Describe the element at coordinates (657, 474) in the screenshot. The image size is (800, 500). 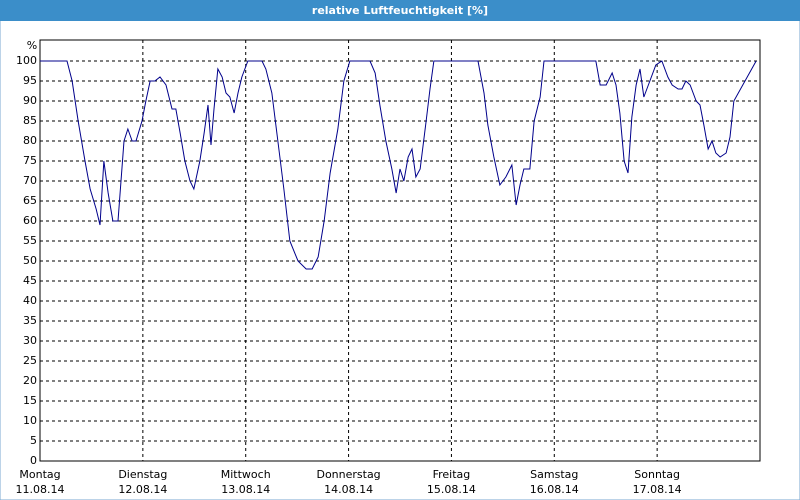
I see `x-tick-label: Sonntag` at that location.